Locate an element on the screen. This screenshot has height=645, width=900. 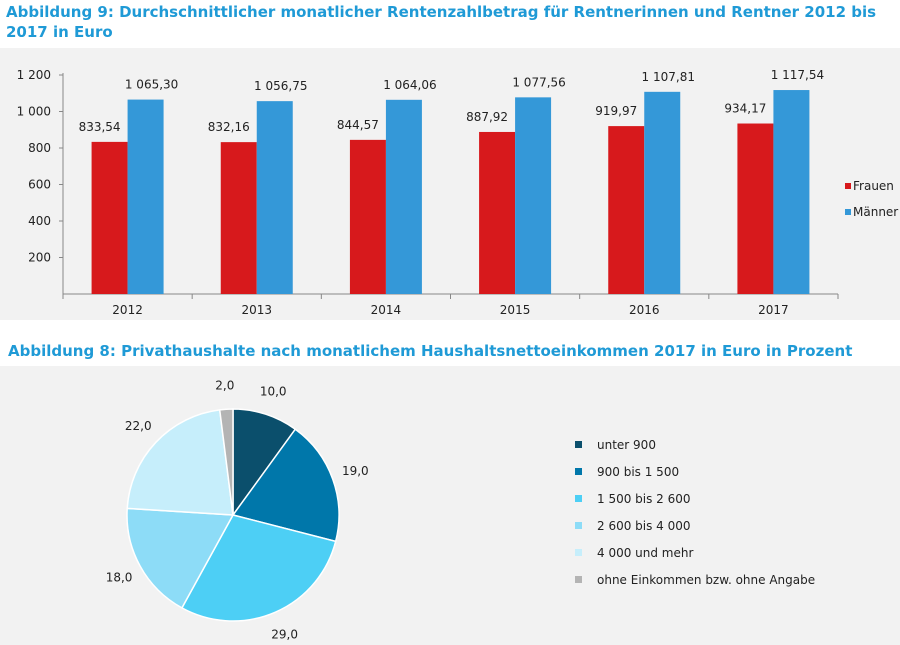
data-label: 1 065,30 is located at coordinates (151, 85).